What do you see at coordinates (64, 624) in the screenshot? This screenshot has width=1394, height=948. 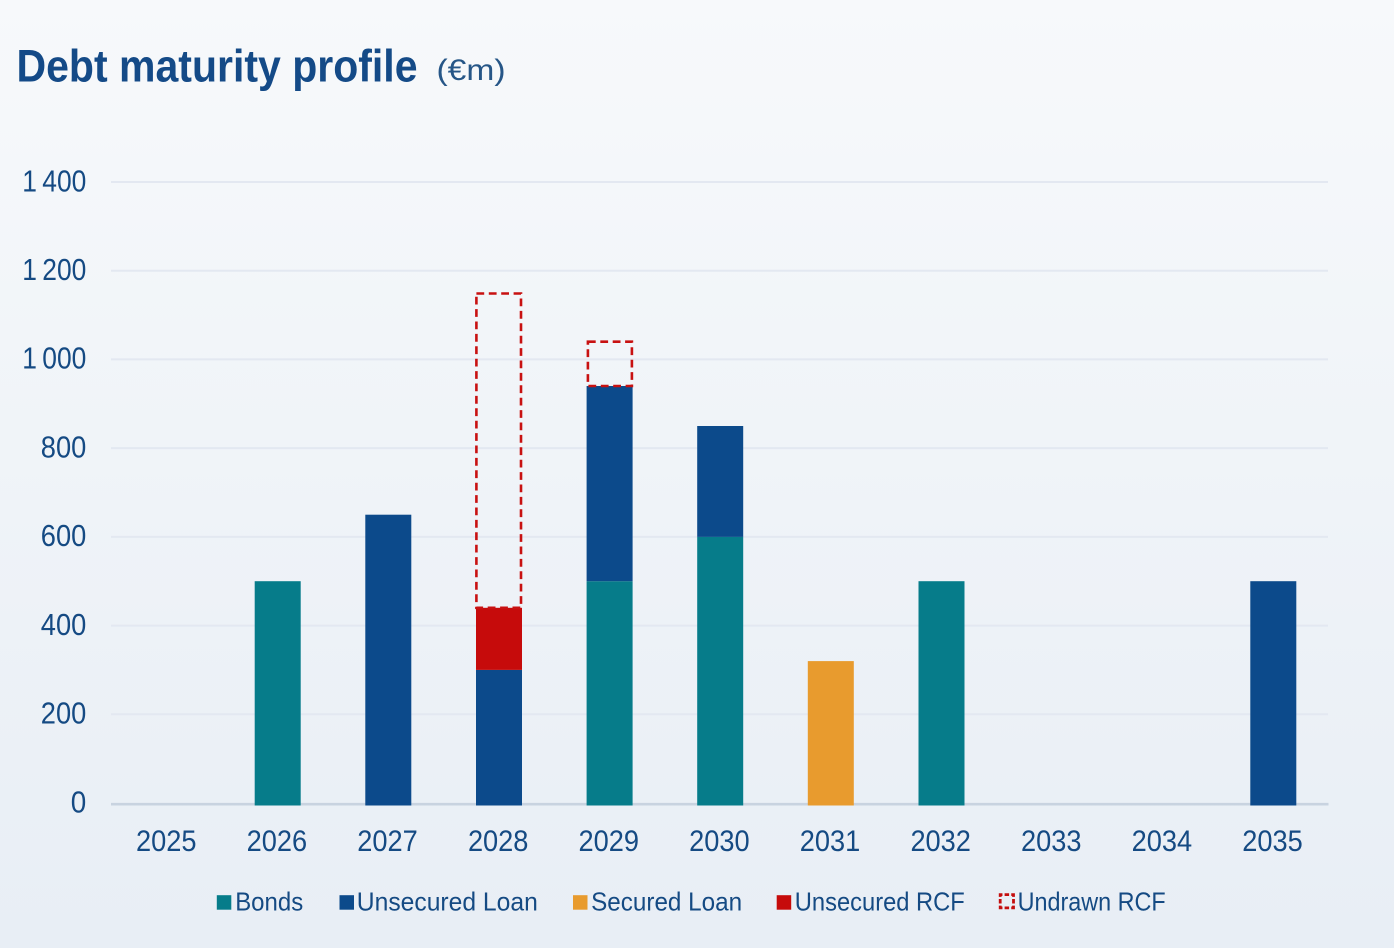 I see `svg-text: 400` at bounding box center [64, 624].